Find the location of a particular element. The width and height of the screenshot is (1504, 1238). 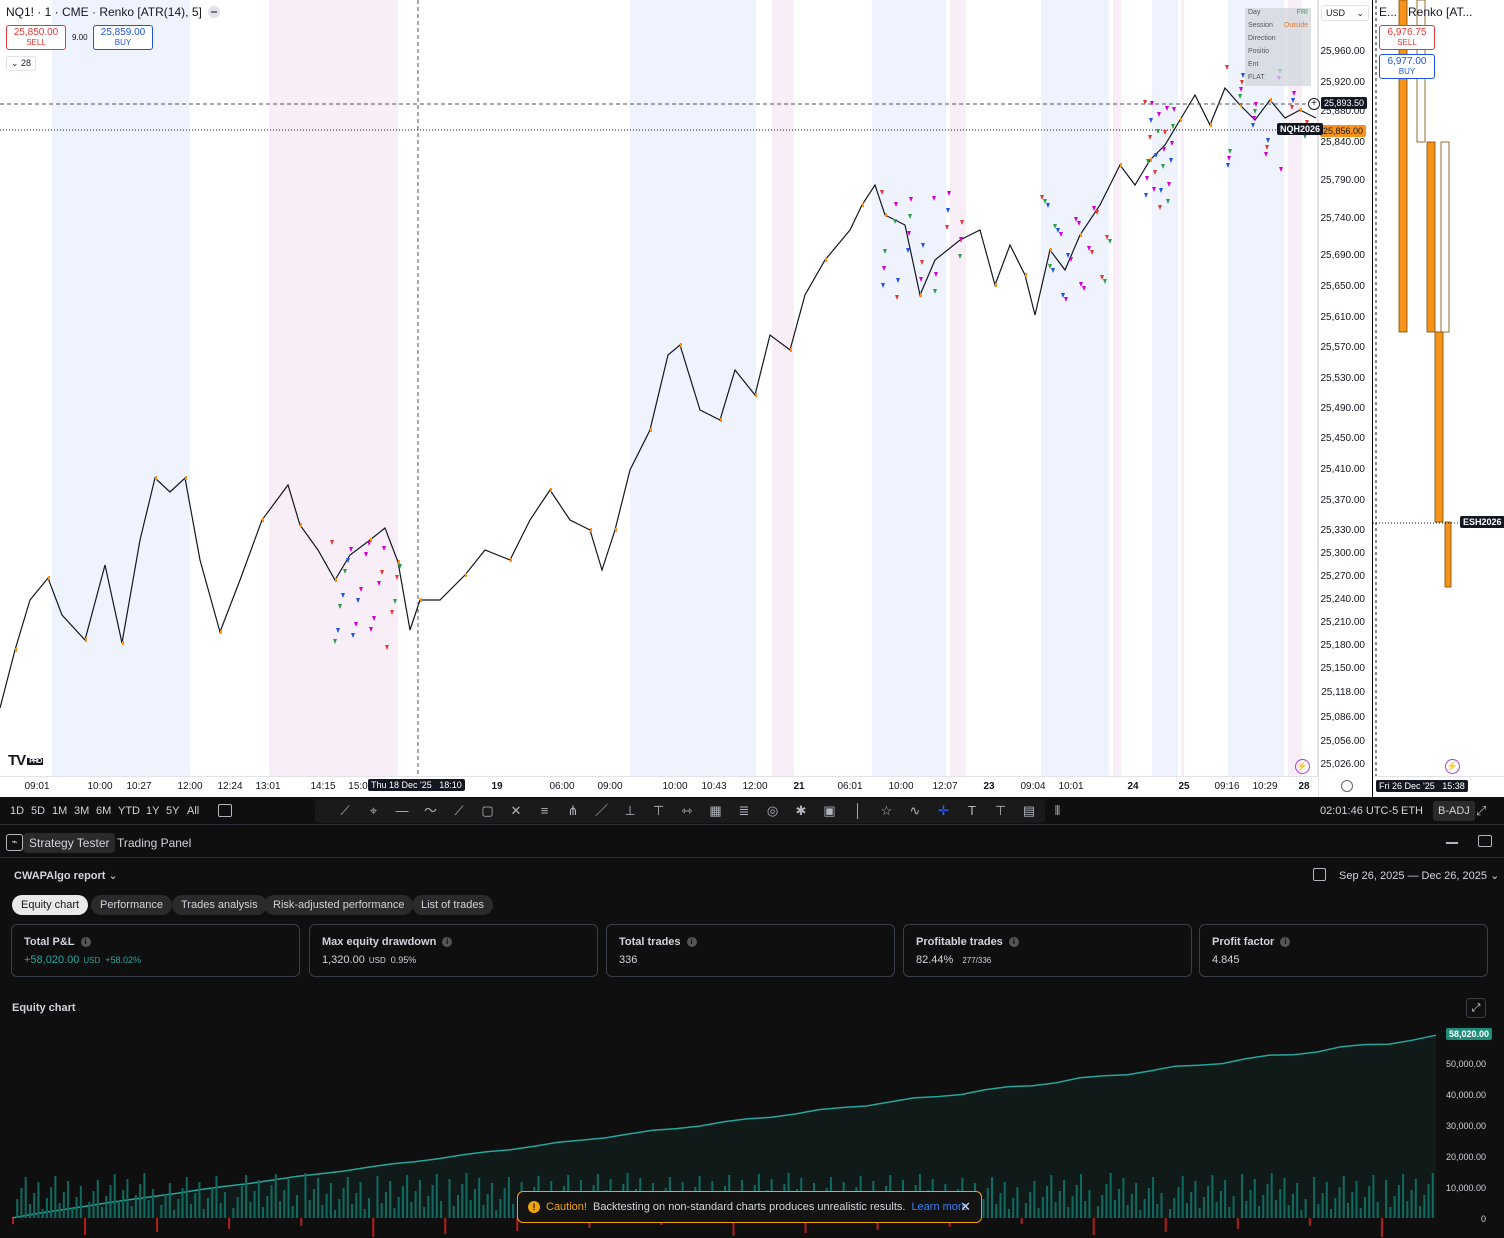

session-toggle: ETH is located at coordinates (1412, 811).